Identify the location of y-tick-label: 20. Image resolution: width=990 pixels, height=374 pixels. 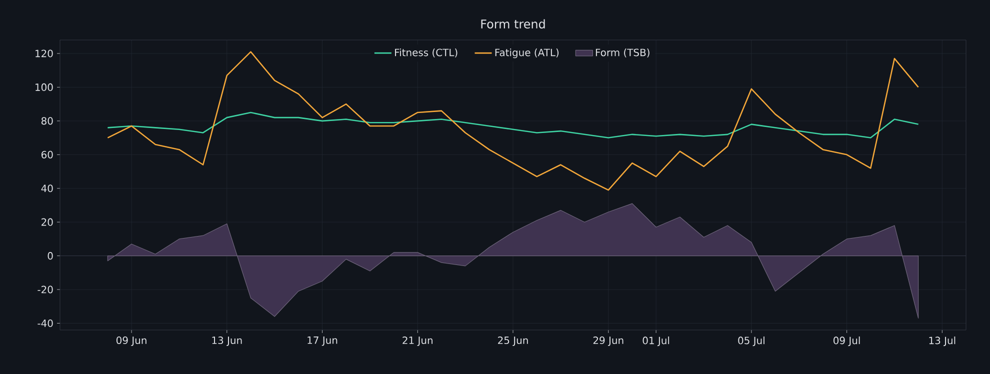
(47, 222).